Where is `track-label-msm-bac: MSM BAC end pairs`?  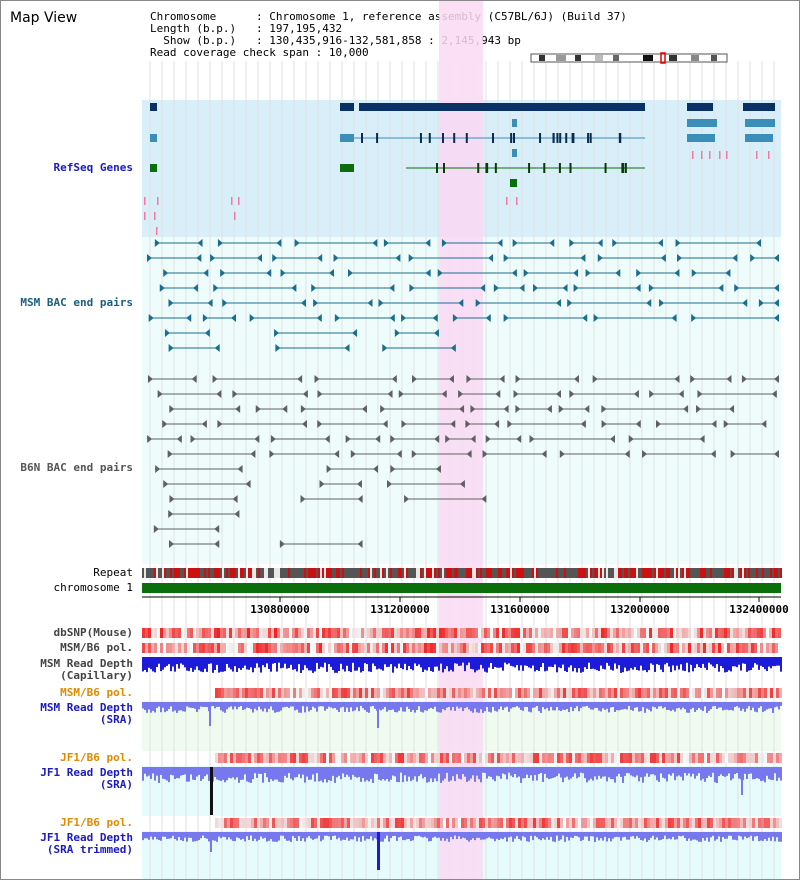 track-label-msm-bac: MSM BAC end pairs is located at coordinates (76, 302).